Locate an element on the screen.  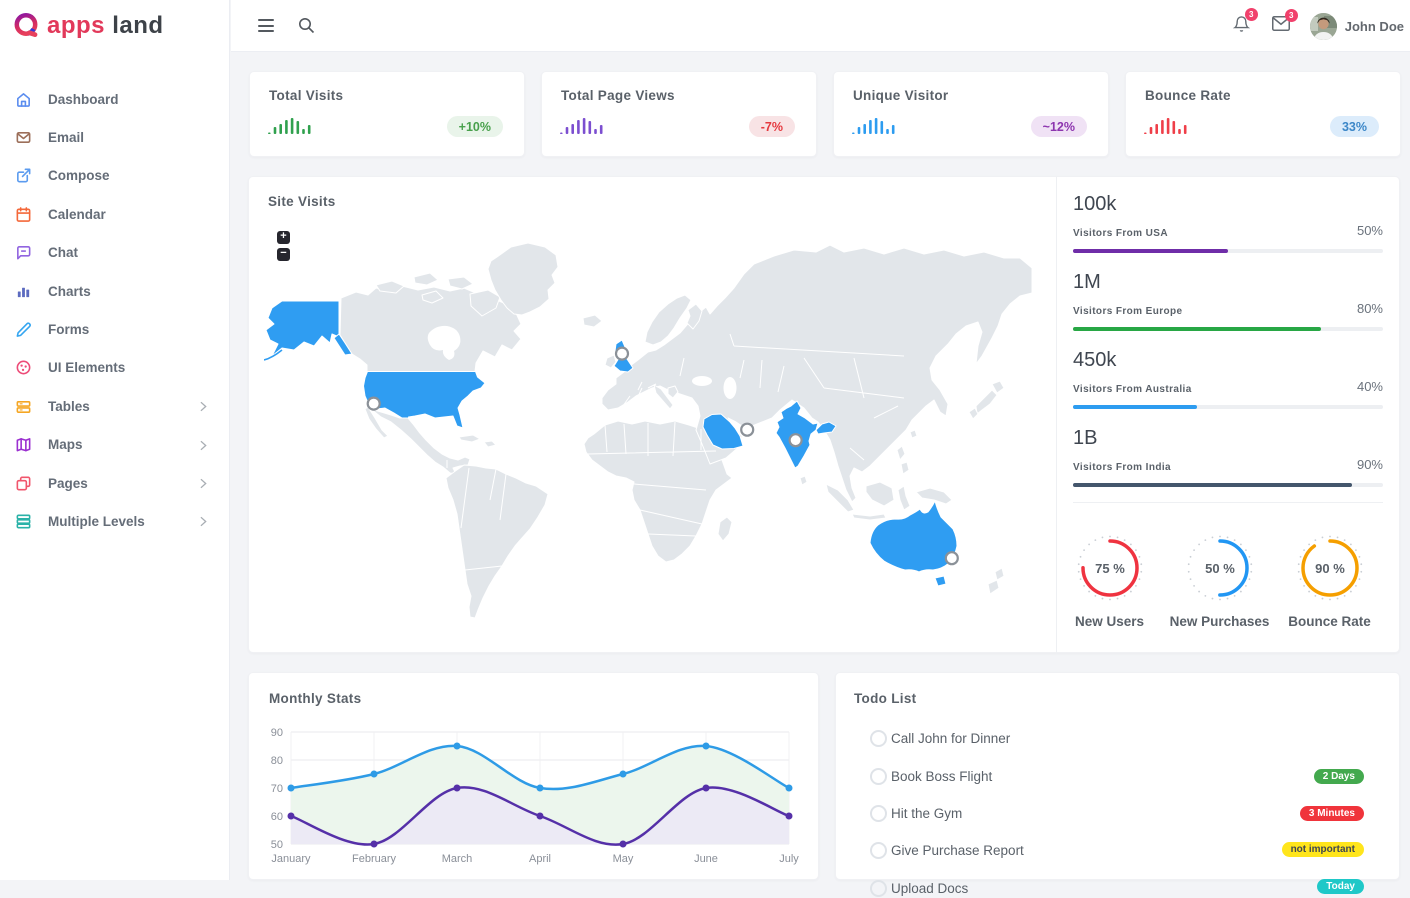
svg-text: March is located at coordinates (457, 859).